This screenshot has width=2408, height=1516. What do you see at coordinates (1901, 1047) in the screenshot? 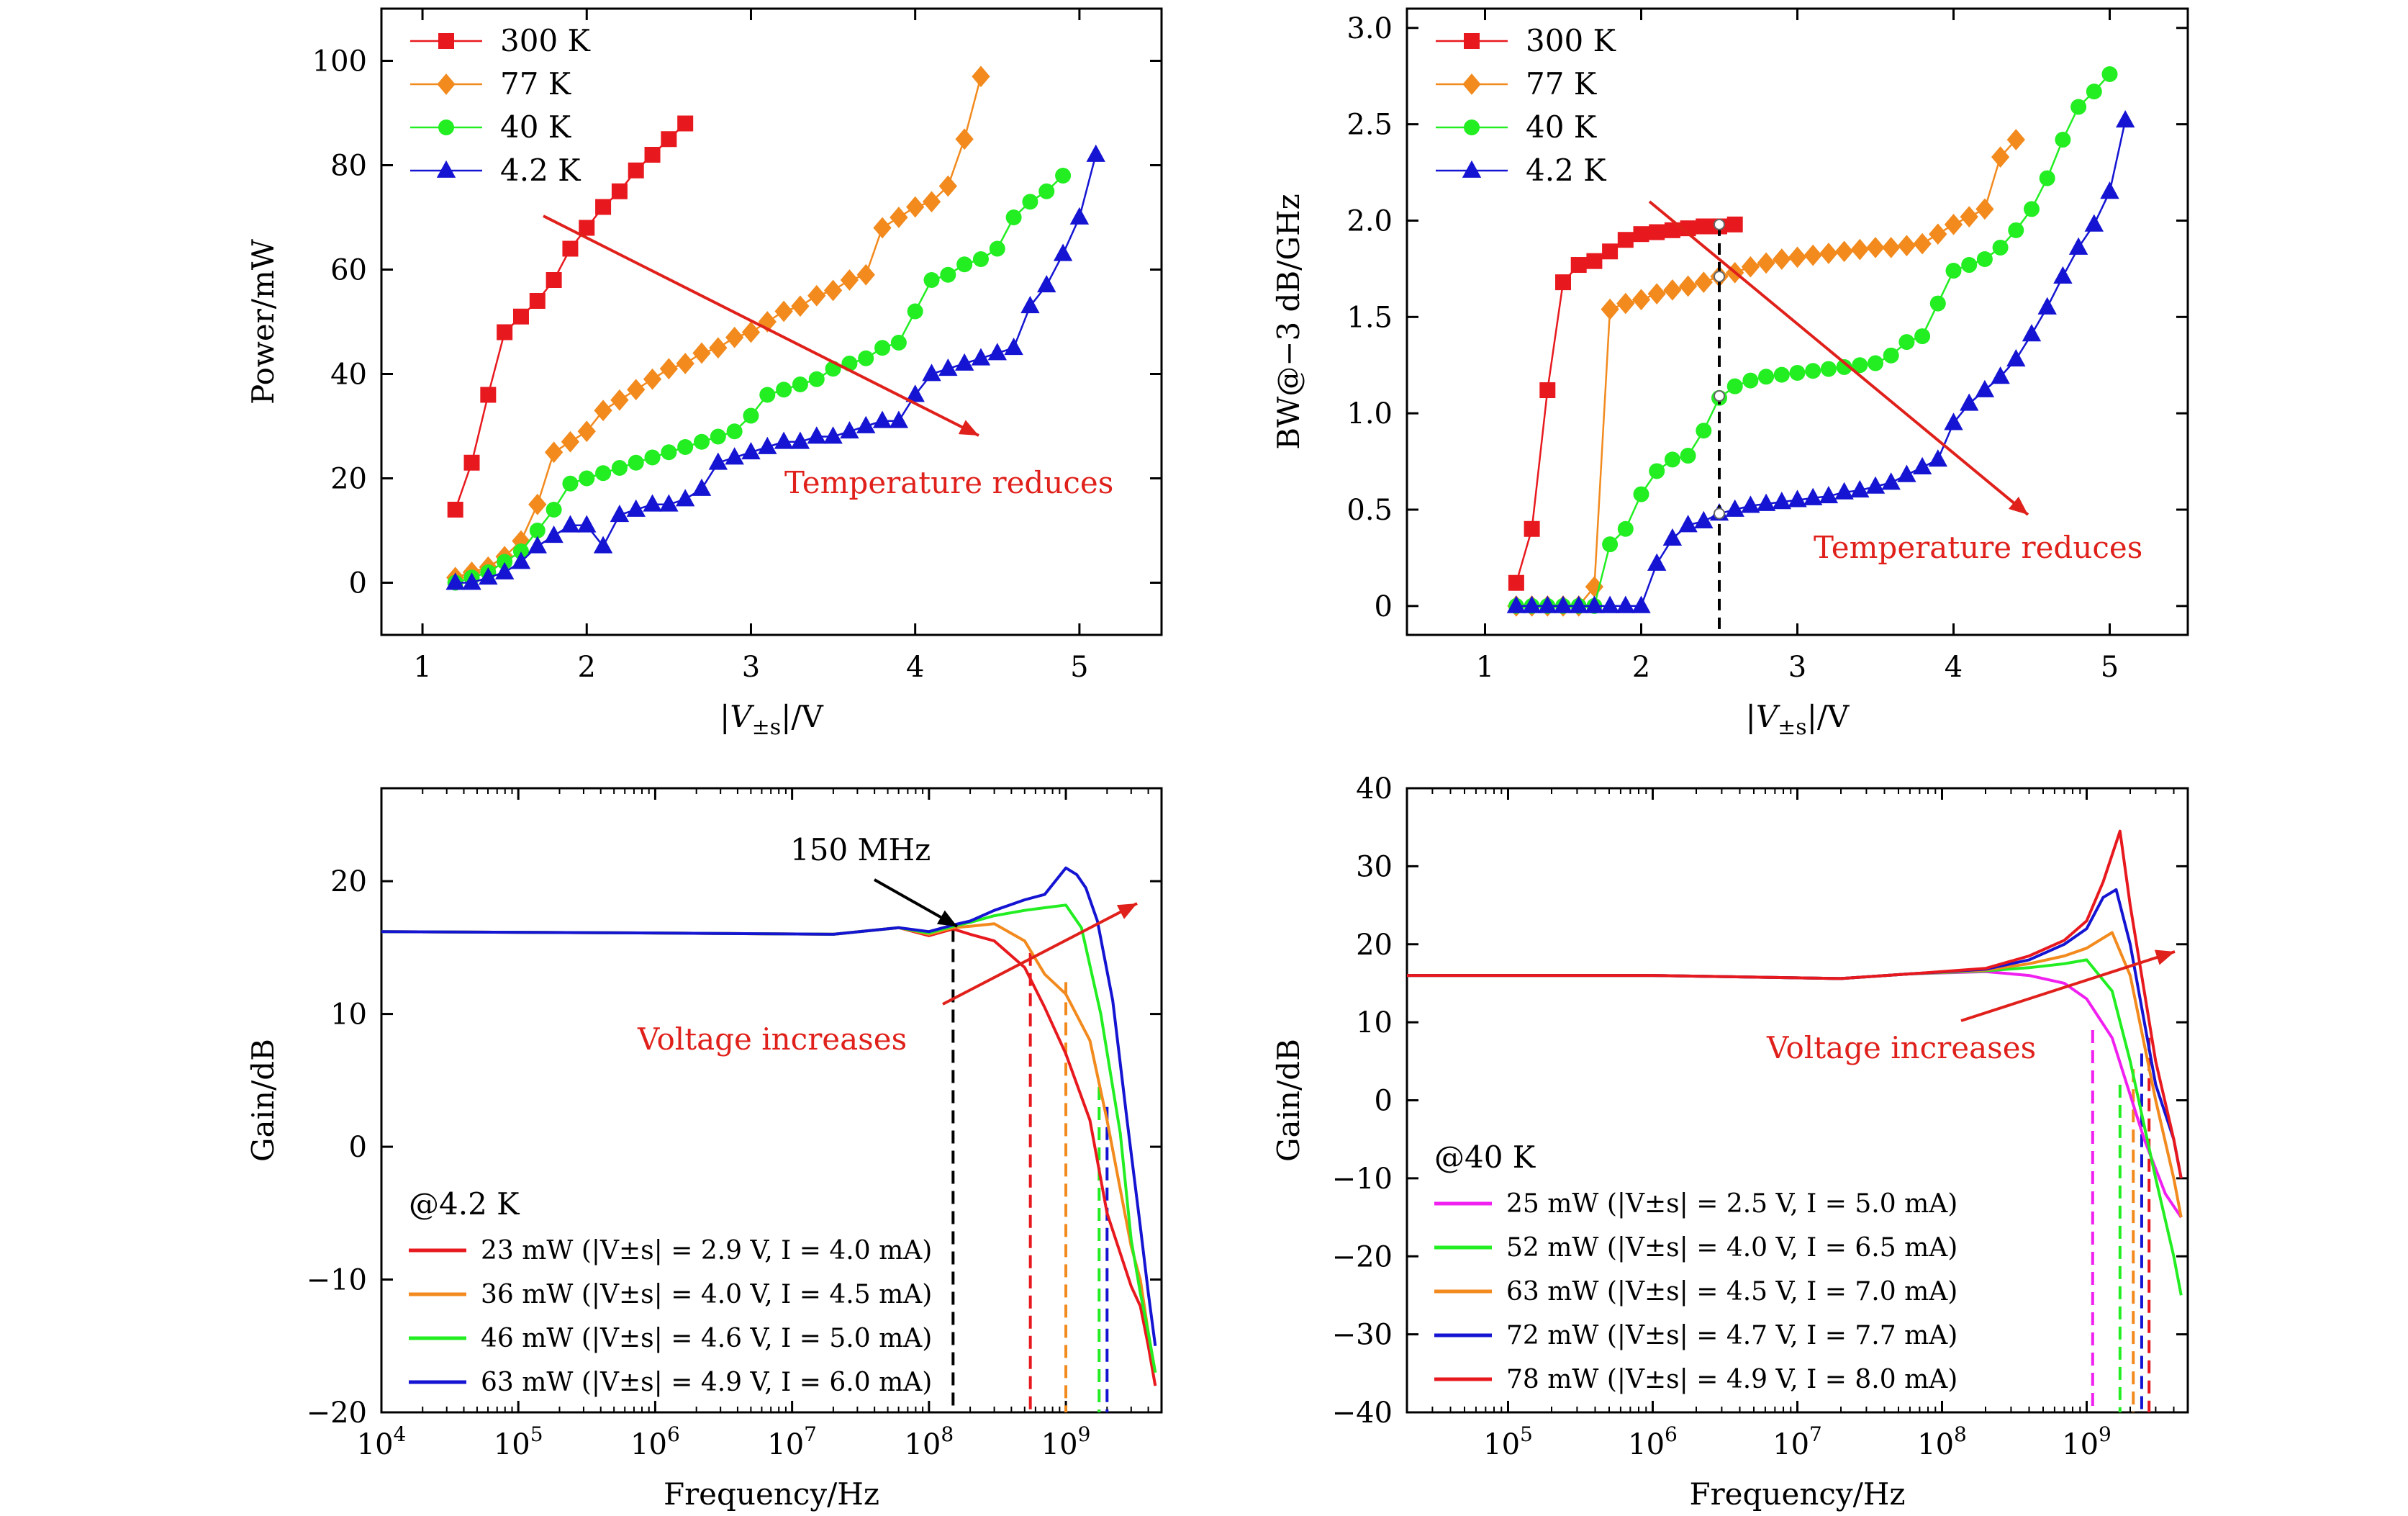
I see `annotation-text: Voltage increases` at bounding box center [1901, 1047].